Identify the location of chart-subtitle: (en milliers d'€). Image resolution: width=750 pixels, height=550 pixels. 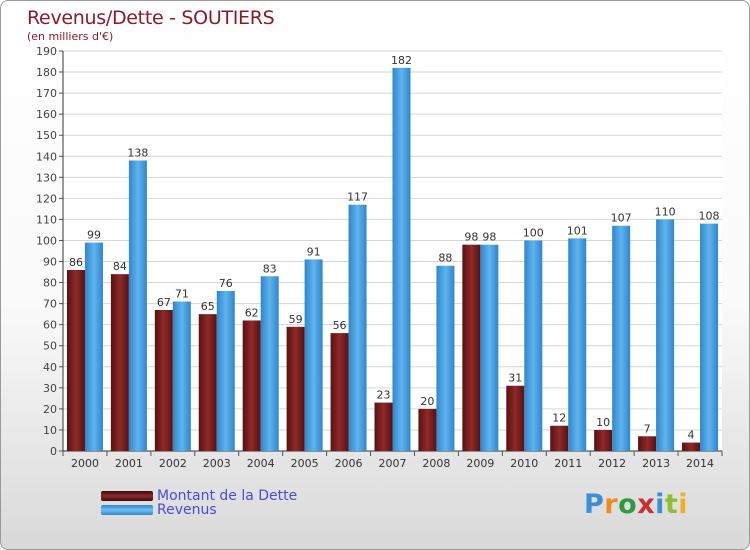
(70, 36).